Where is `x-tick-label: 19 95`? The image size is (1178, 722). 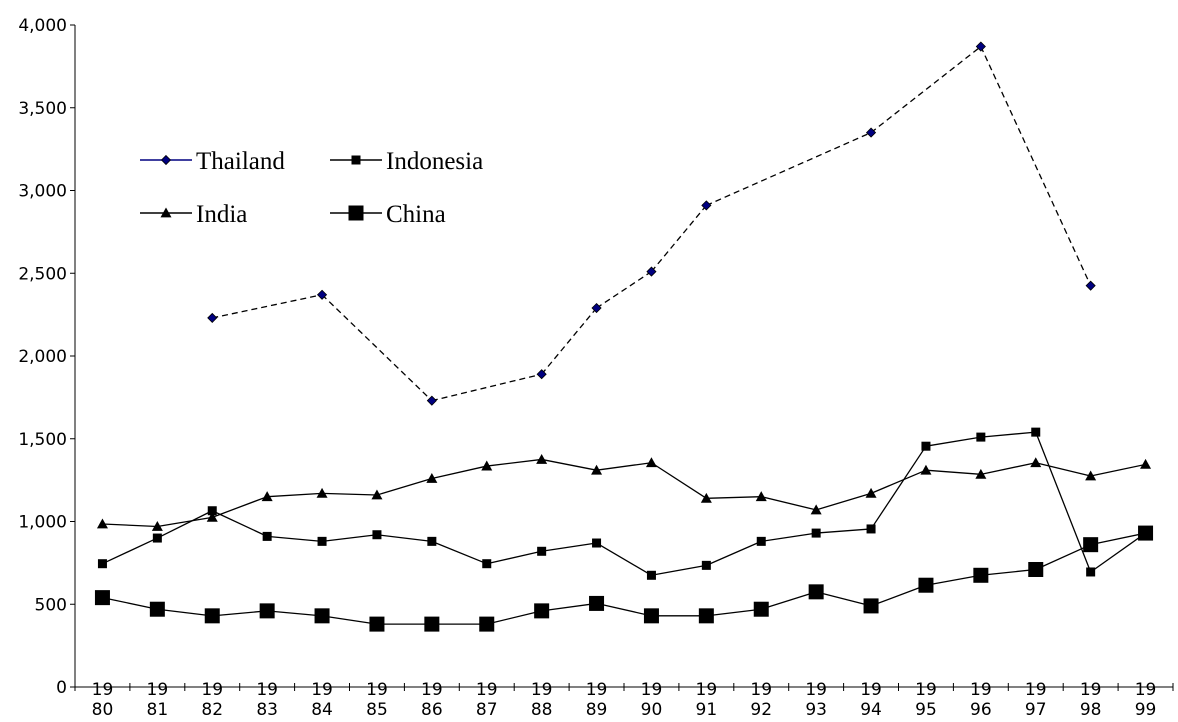 x-tick-label: 19 95 is located at coordinates (926, 700).